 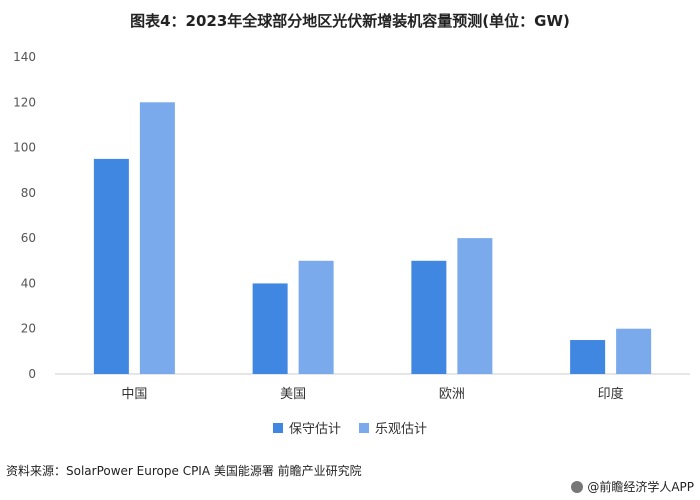 What do you see at coordinates (24, 57) in the screenshot?
I see `y-tick-label: 140` at bounding box center [24, 57].